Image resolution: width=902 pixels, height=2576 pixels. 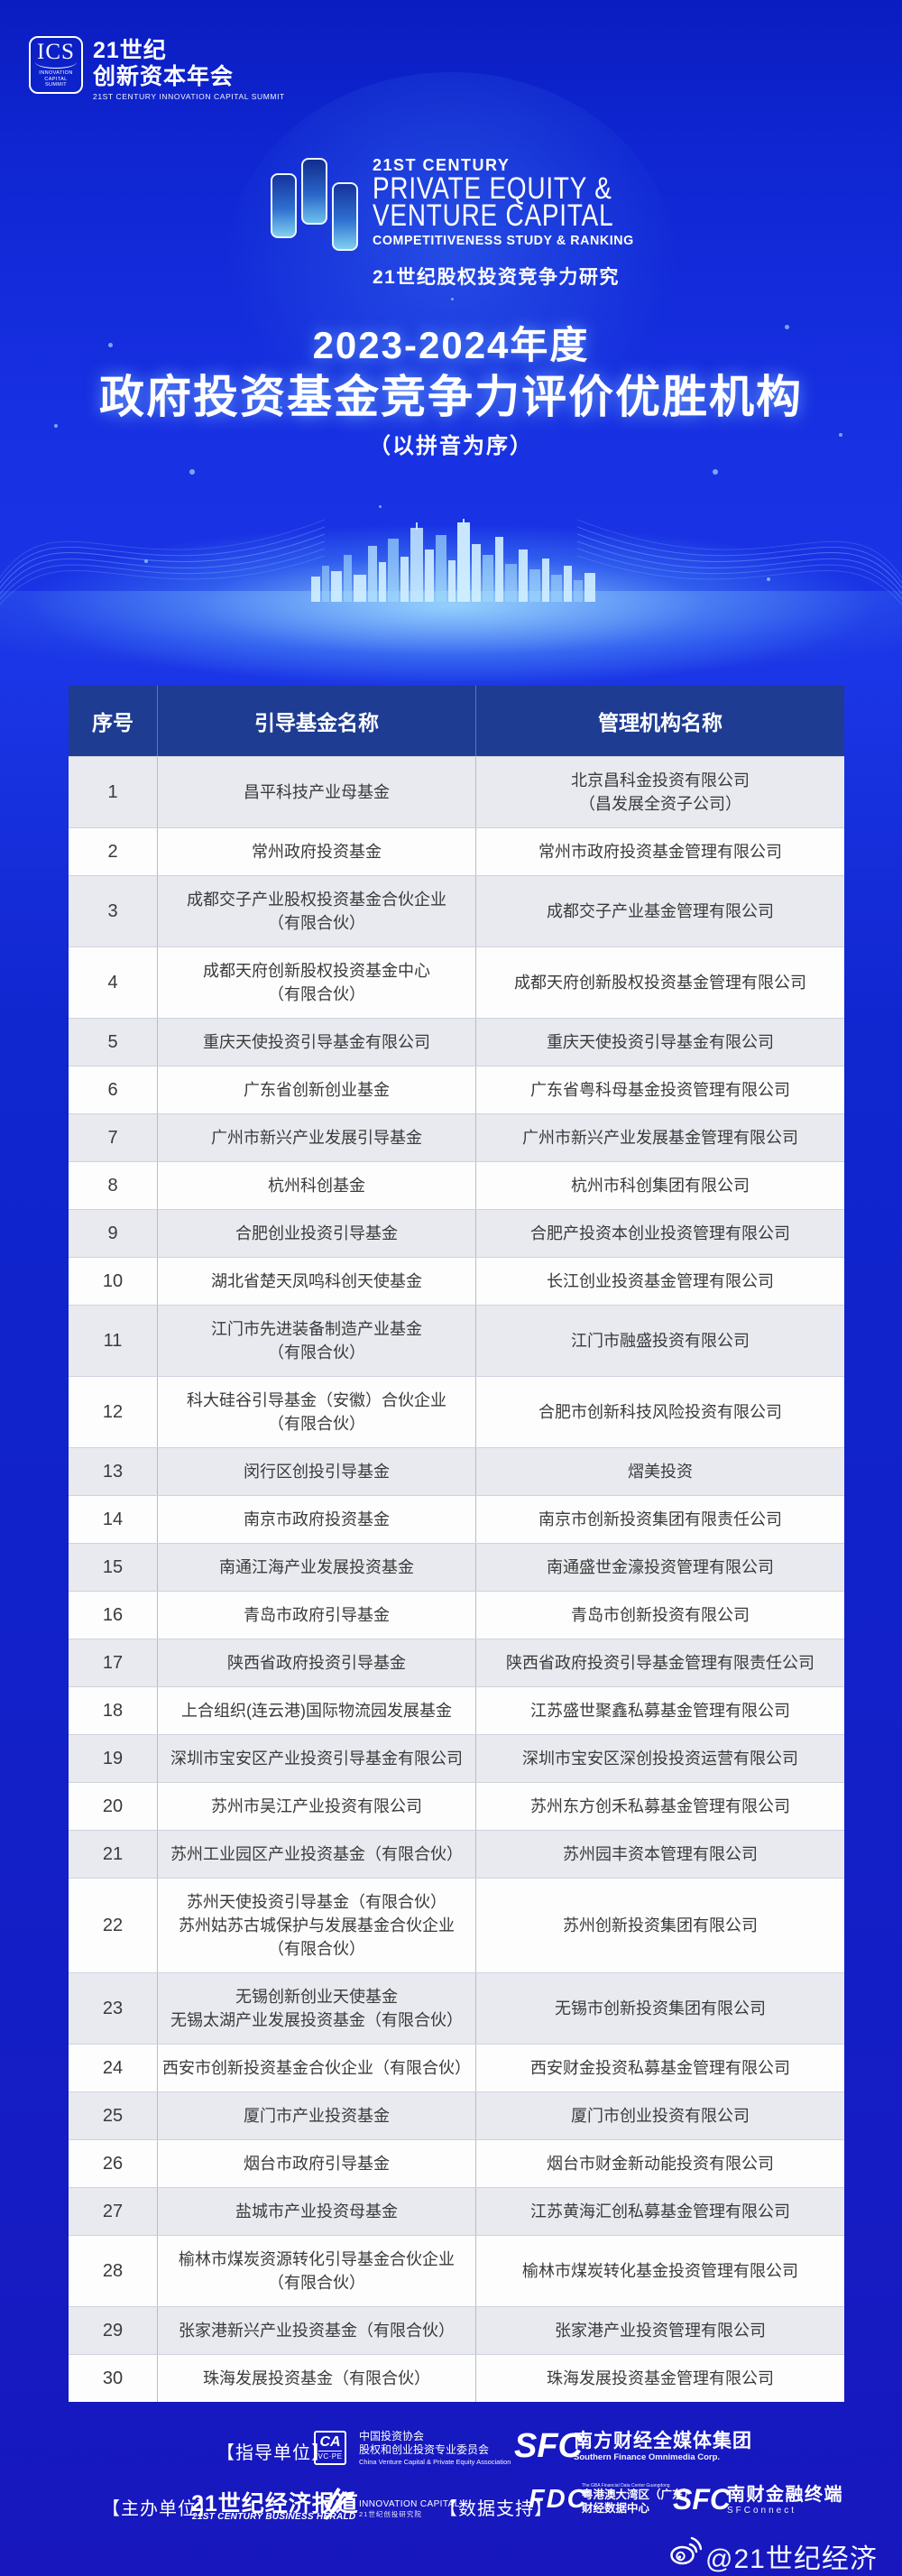 What do you see at coordinates (113, 1519) in the screenshot?
I see `row-index-cell: 14` at bounding box center [113, 1519].